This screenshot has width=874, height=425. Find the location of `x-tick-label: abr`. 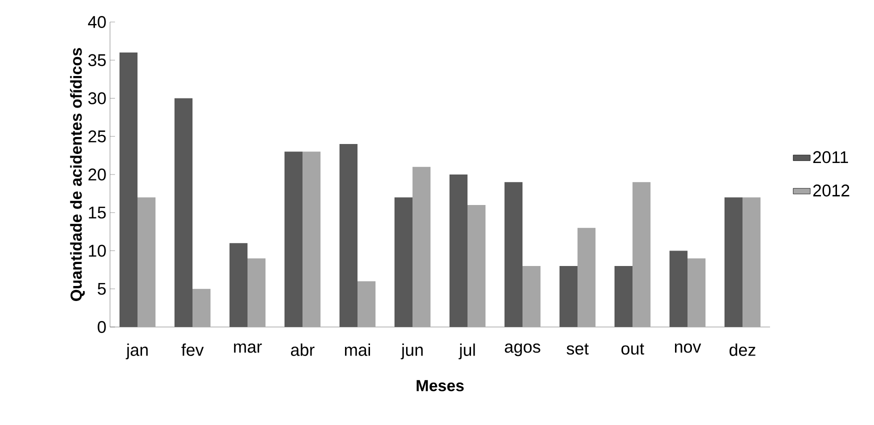

x-tick-label: abr is located at coordinates (302, 350).